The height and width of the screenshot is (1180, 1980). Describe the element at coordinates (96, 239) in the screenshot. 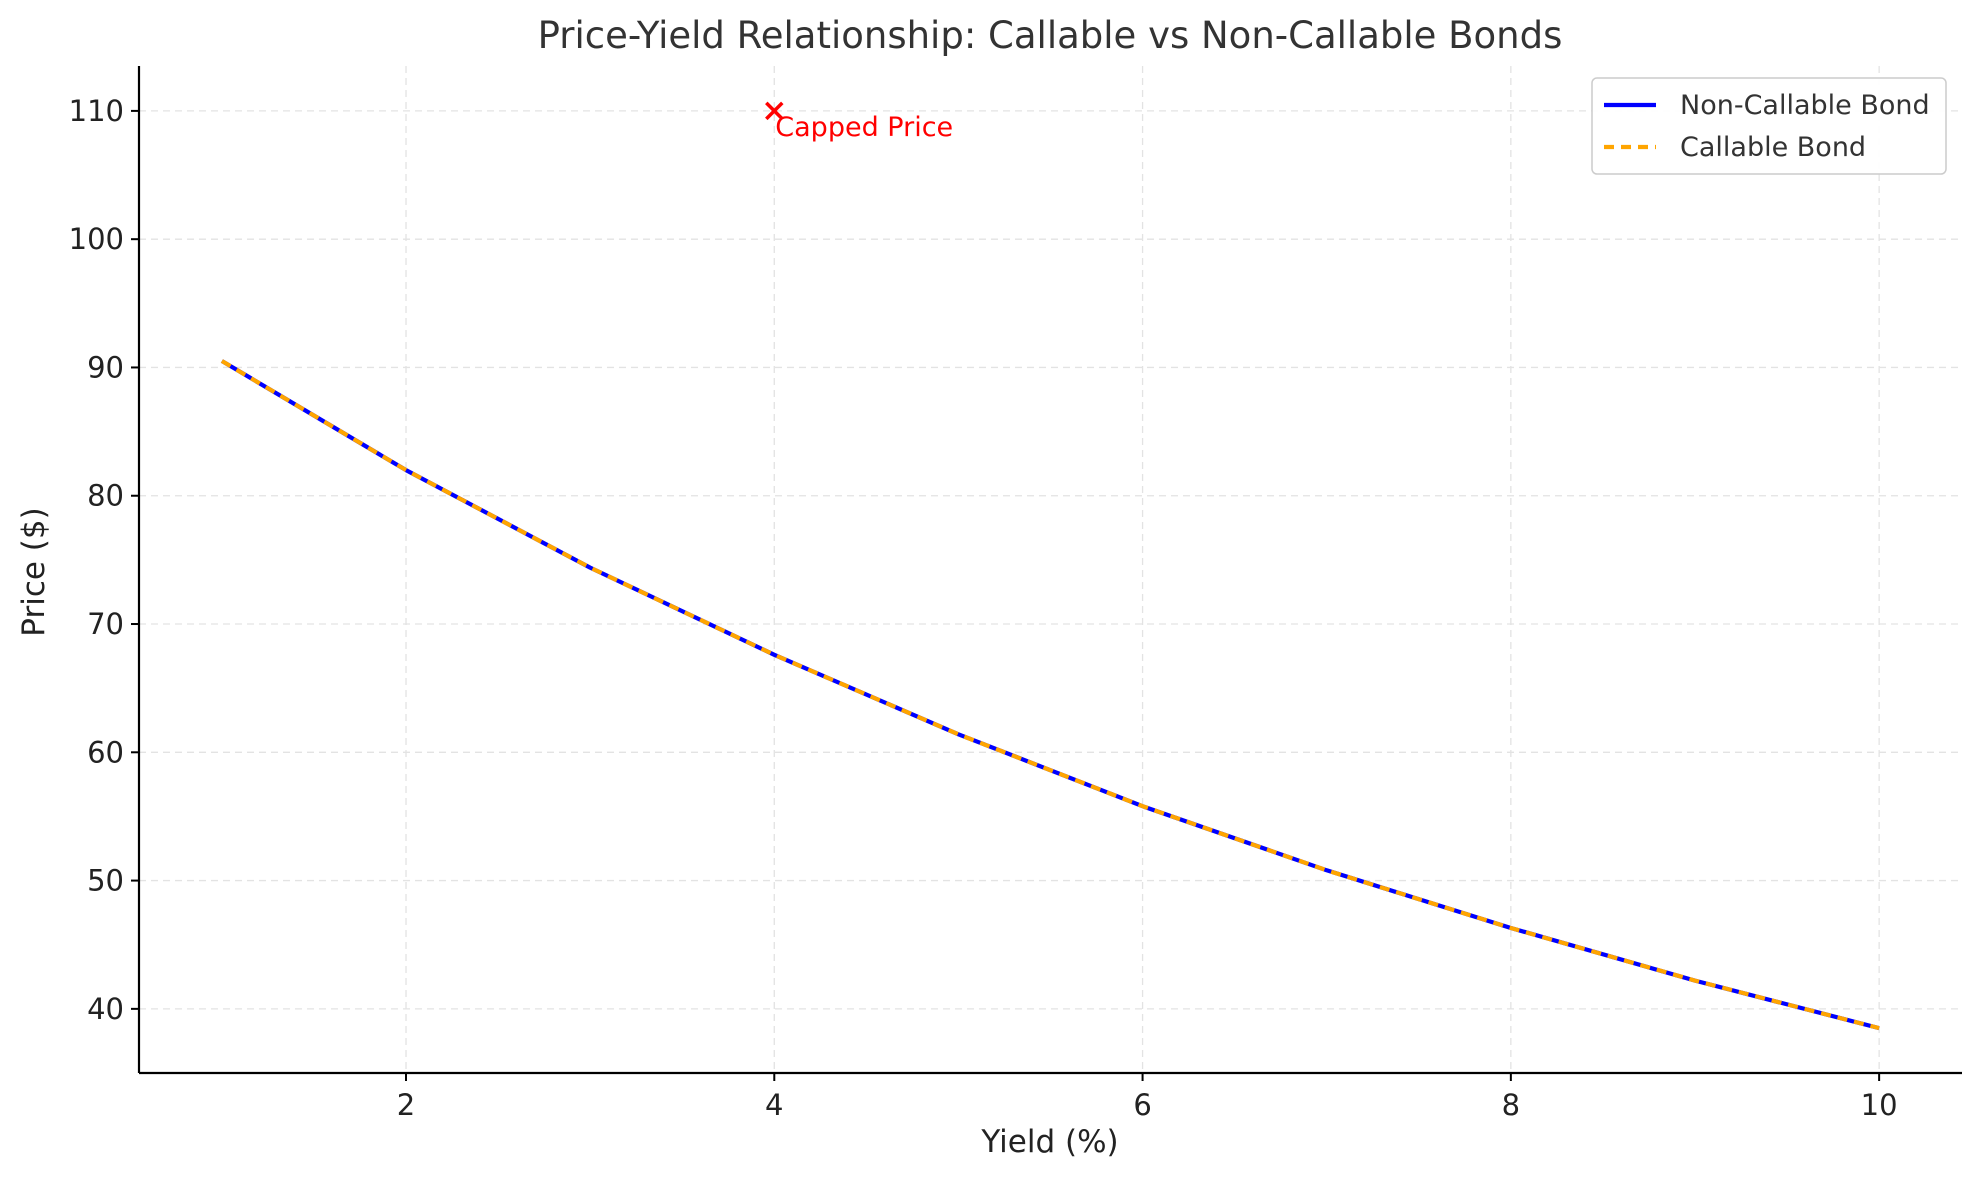

I see `y-tick-label: 100` at that location.